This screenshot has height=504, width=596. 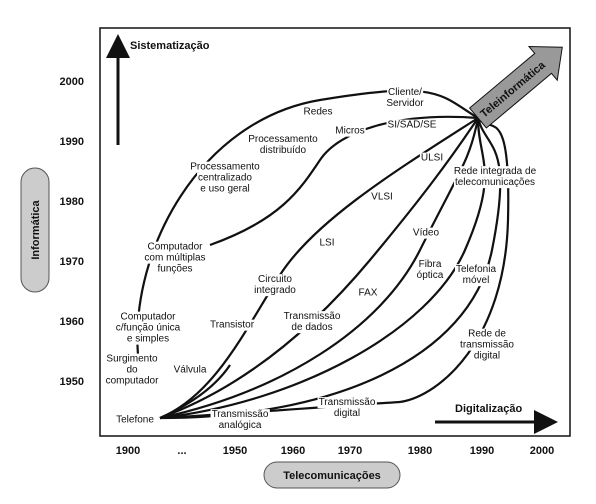 I want to click on x-arrow-label: Digitalização, so click(x=489, y=409).